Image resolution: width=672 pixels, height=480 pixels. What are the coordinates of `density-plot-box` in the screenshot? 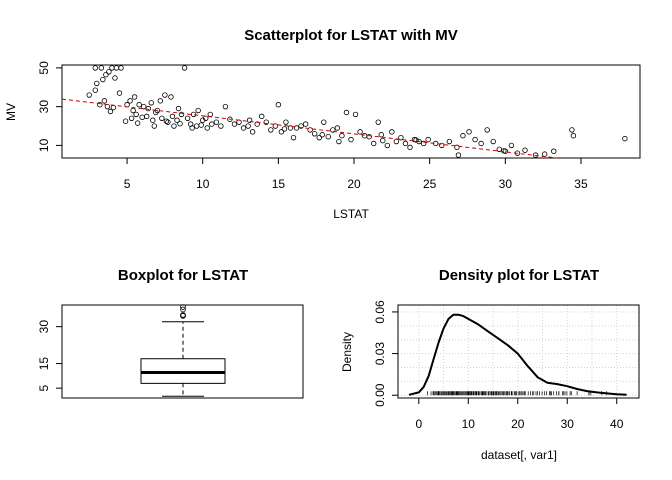 It's located at (518, 351).